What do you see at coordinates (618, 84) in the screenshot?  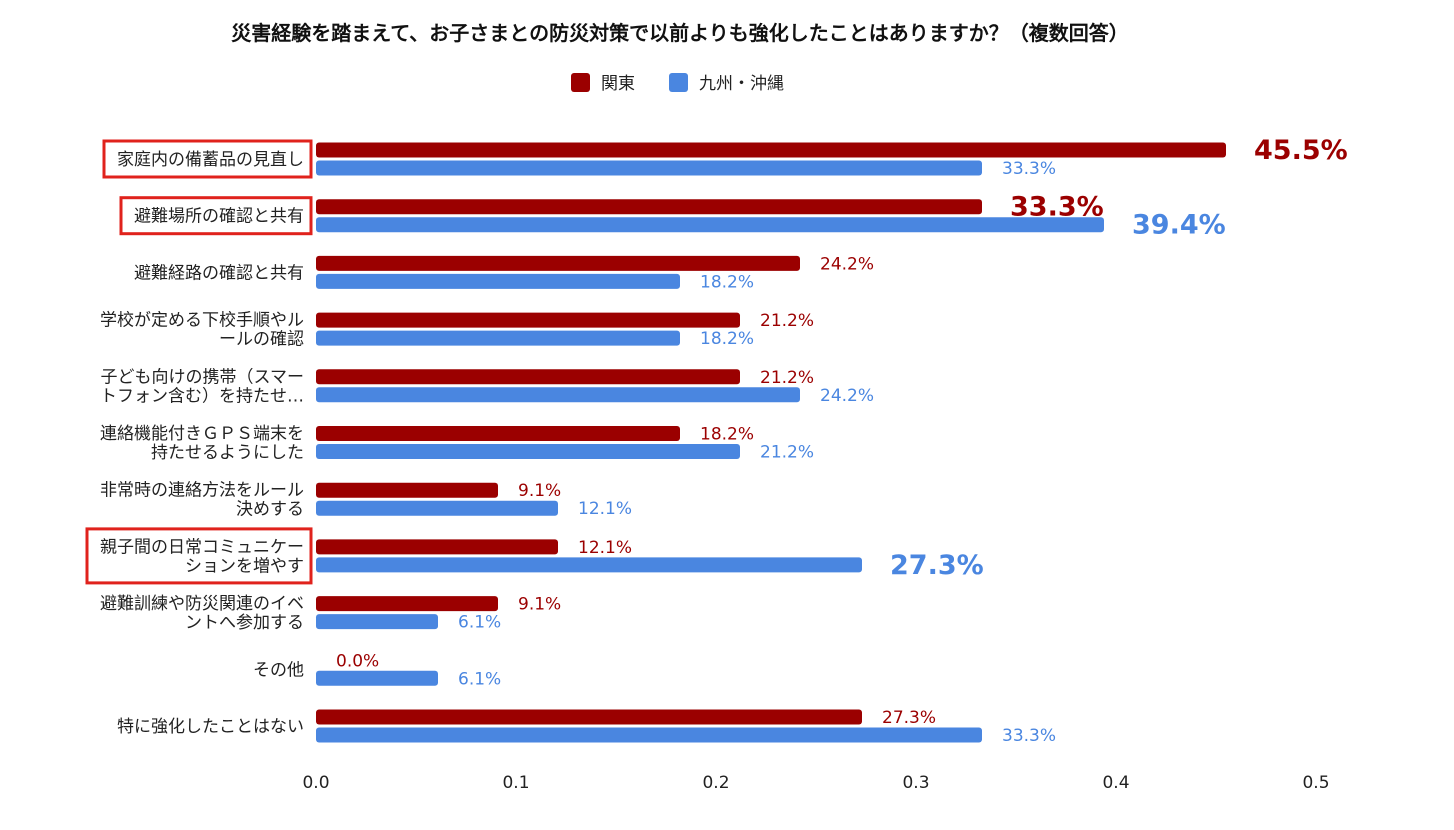 I see `legend-label: 関東` at bounding box center [618, 84].